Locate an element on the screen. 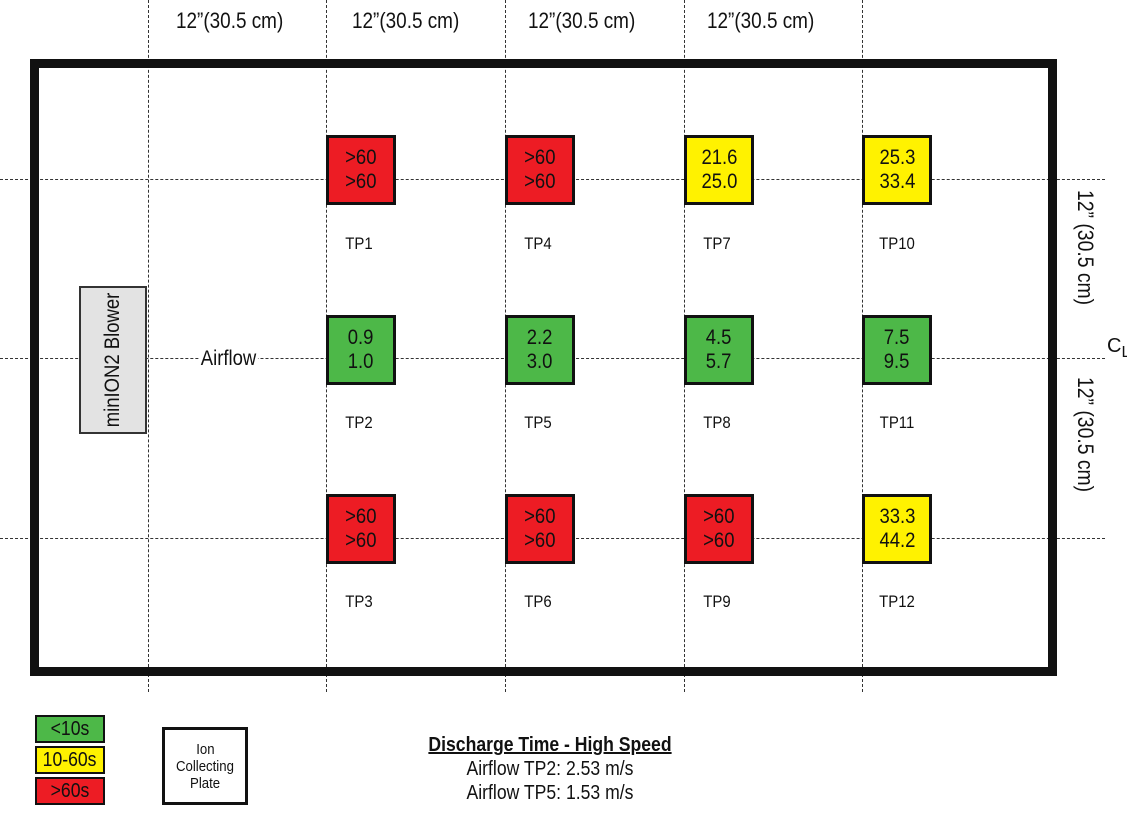 The width and height of the screenshot is (1127, 832). test-point-tp3: >60 >60 is located at coordinates (361, 529).